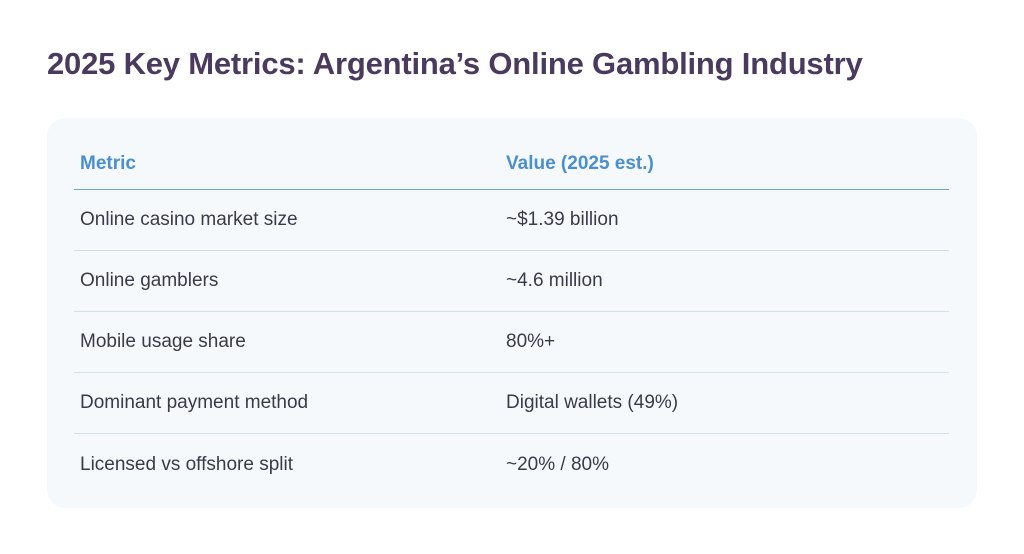  I want to click on metric-cell: Licensed vs offshore split, so click(186, 464).